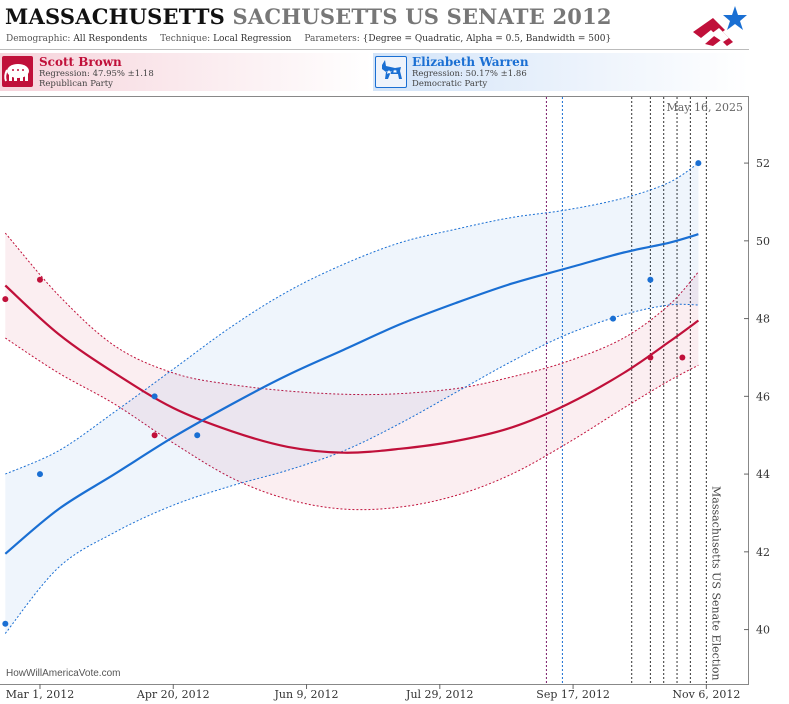 The width and height of the screenshot is (789, 704). I want to click on republican-regression: Regression: 47.95% ±1.18, so click(96, 74).